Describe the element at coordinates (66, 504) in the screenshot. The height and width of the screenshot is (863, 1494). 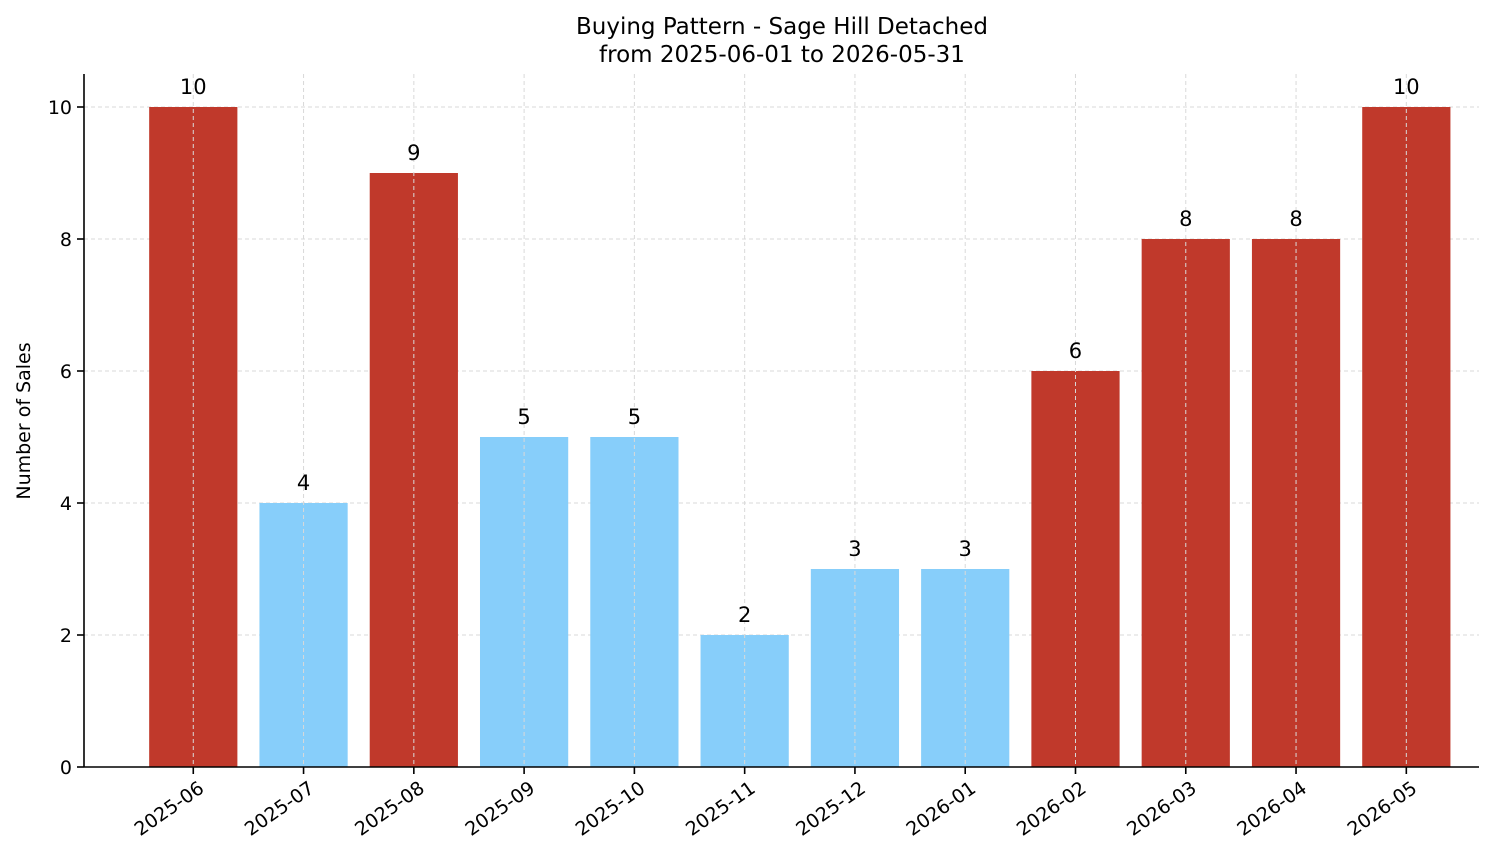
I see `y-tick-label-4: 4` at that location.